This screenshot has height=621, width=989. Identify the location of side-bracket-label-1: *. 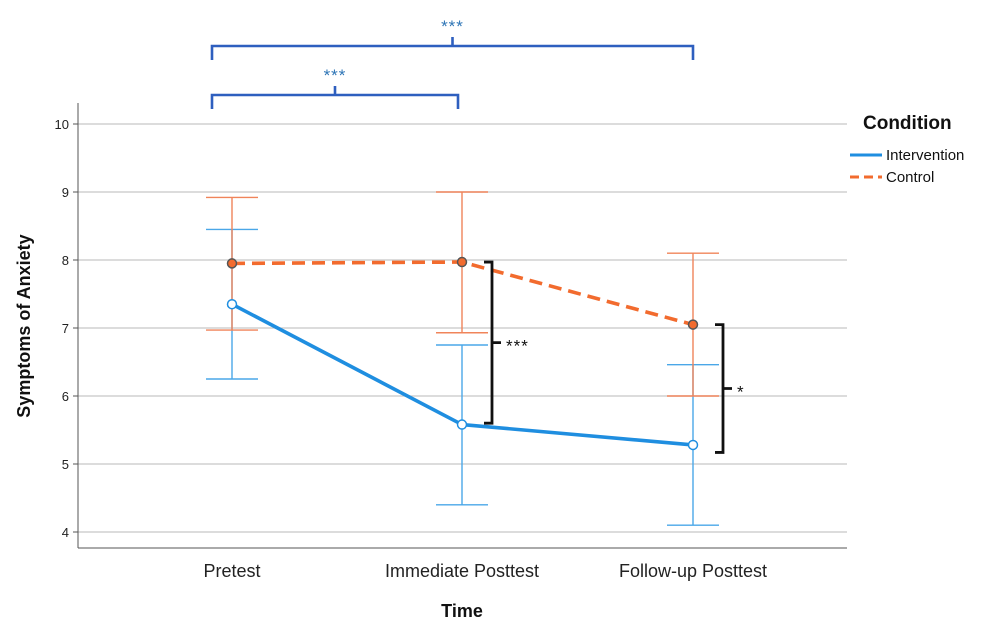
(741, 392).